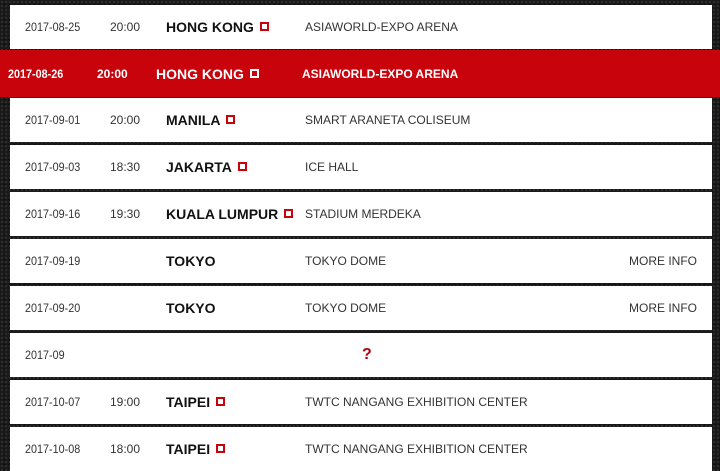 The image size is (720, 471). Describe the element at coordinates (53, 214) in the screenshot. I see `date-text: 2017-09-16` at that location.